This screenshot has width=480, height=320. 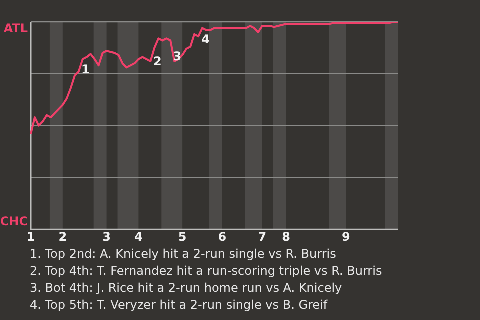 What do you see at coordinates (63, 237) in the screenshot?
I see `x-tick-label: 2` at bounding box center [63, 237].